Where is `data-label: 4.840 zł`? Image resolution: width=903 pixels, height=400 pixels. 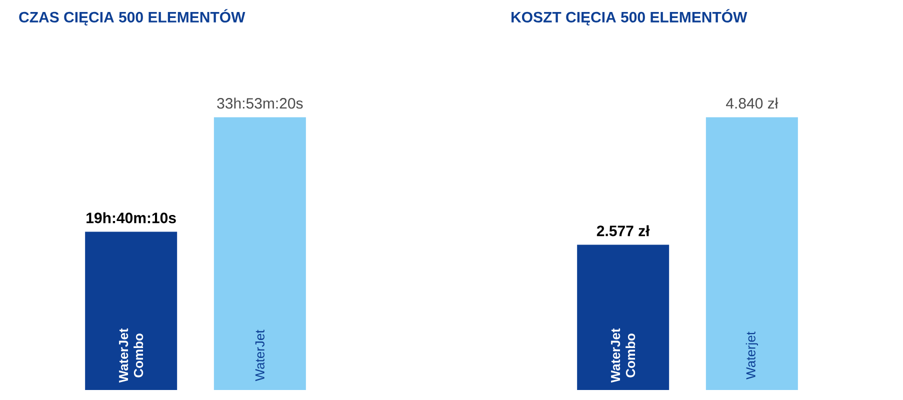
data-label: 4.840 zł is located at coordinates (752, 103).